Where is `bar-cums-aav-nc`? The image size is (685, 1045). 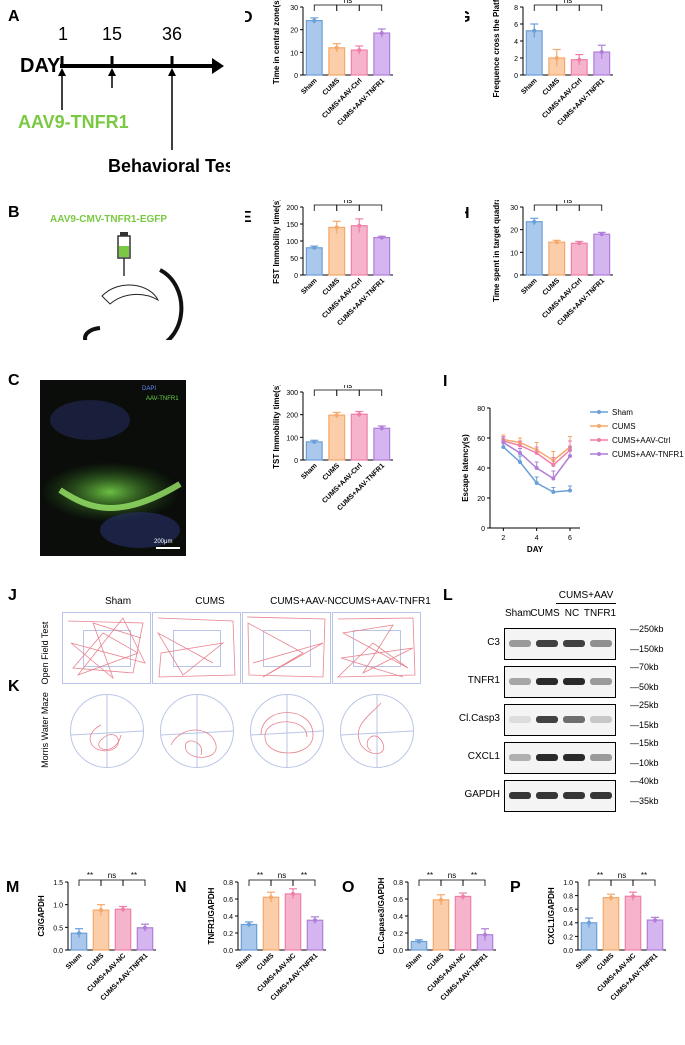
bar-cums-aav-nc is located at coordinates (463, 923).